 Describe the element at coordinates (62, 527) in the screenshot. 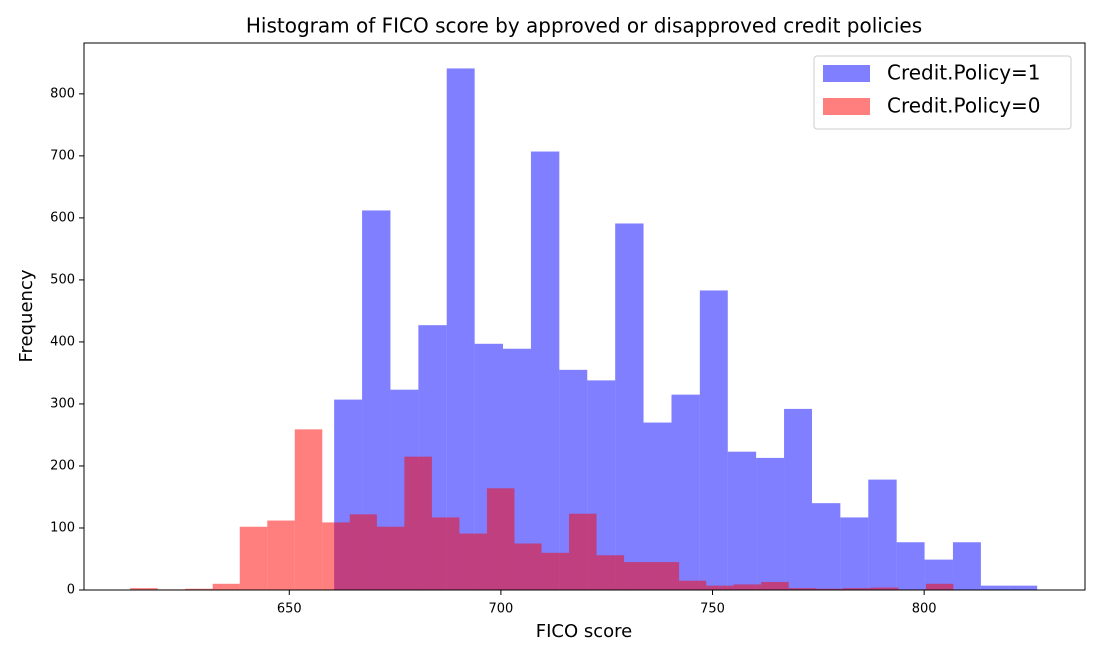

I see `y-tick-label: 100` at that location.